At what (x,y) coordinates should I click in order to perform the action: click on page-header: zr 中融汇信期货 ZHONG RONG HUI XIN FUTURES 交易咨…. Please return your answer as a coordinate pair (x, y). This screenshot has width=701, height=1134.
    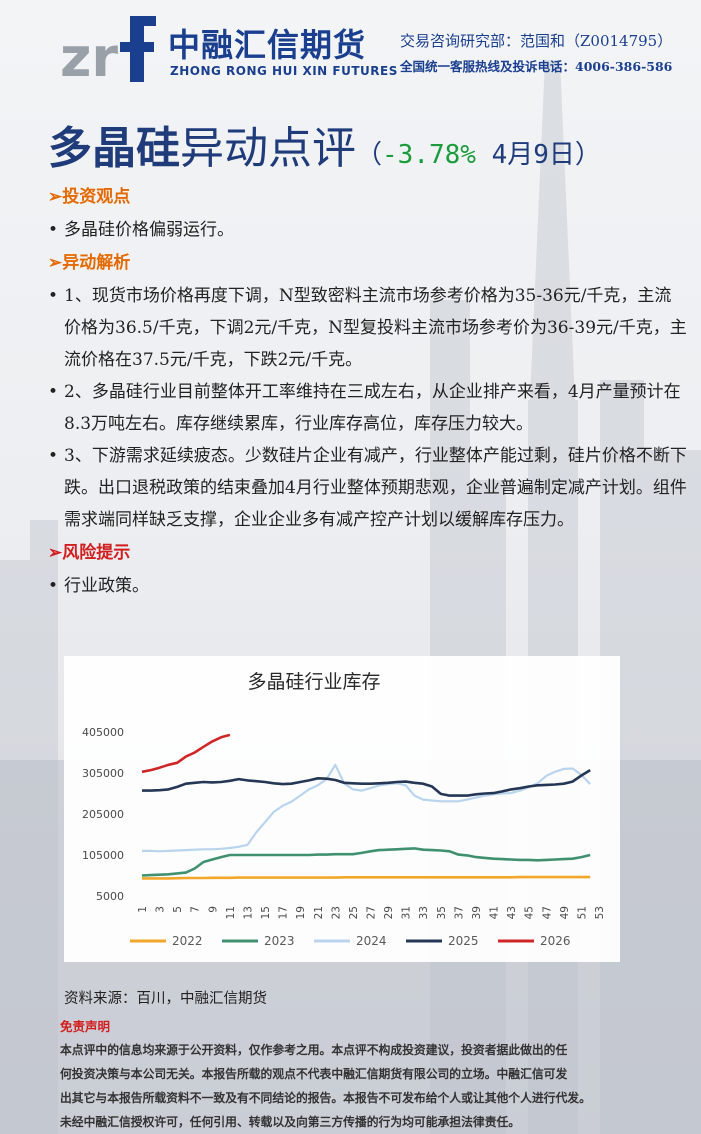
    Looking at the image, I should click on (350, 50).